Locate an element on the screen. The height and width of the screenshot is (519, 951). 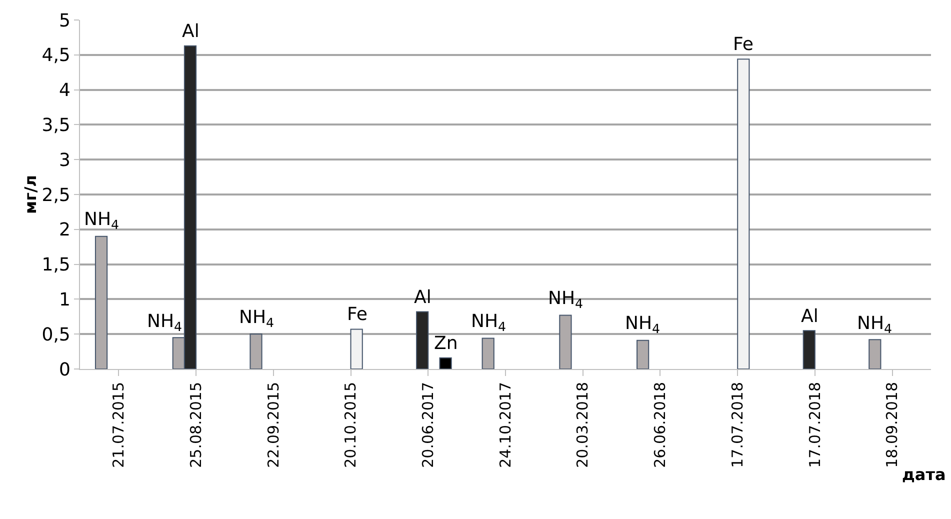
y-tick-label: 2,5 is located at coordinates (56, 195).